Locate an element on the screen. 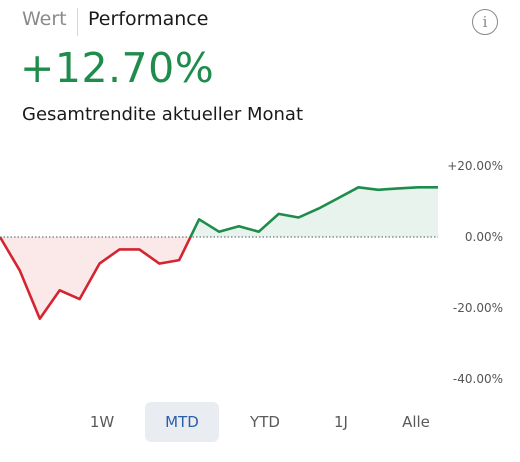 The width and height of the screenshot is (520, 462). y-tick-label: 0.00% is located at coordinates (484, 237).